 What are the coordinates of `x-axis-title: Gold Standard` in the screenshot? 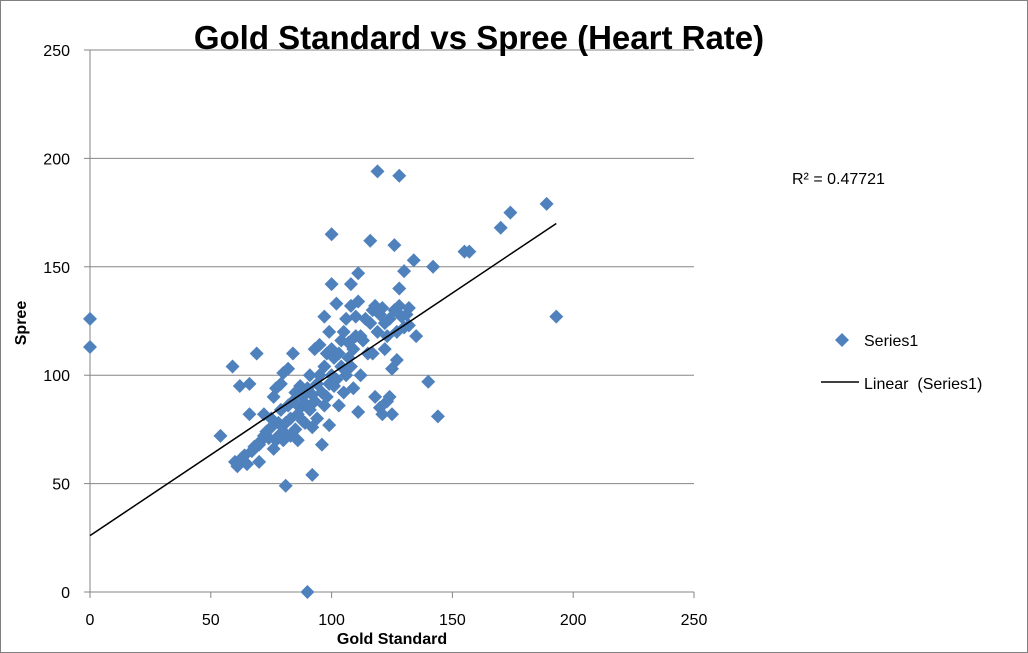 It's located at (392, 639).